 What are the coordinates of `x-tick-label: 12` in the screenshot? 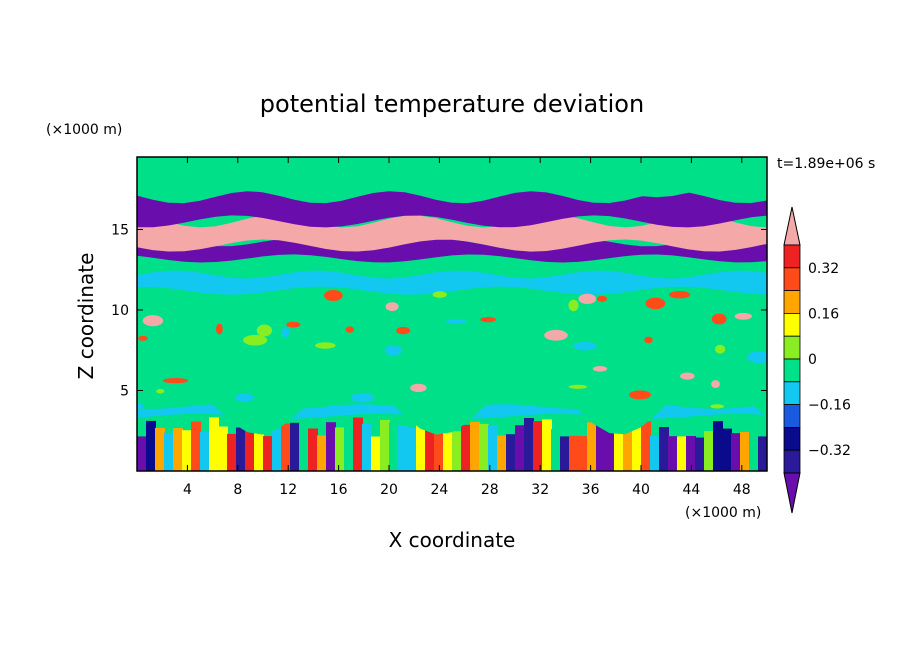 It's located at (288, 490).